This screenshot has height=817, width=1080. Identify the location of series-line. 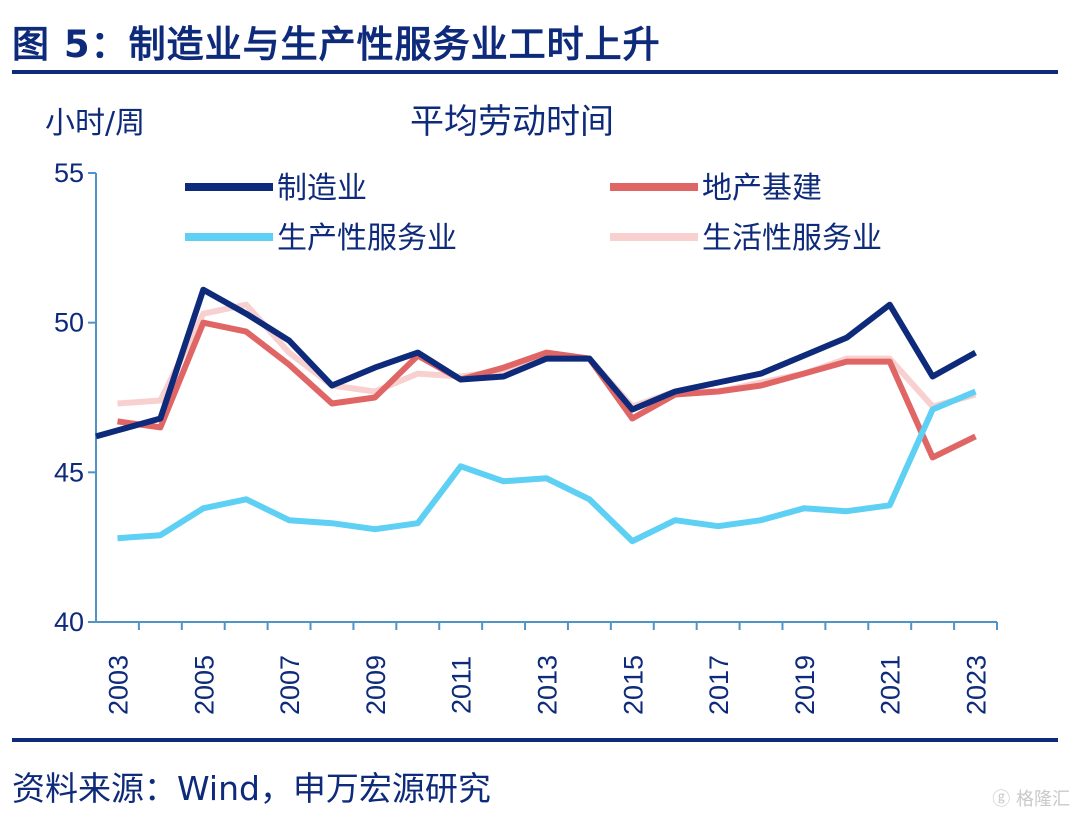
(547, 390).